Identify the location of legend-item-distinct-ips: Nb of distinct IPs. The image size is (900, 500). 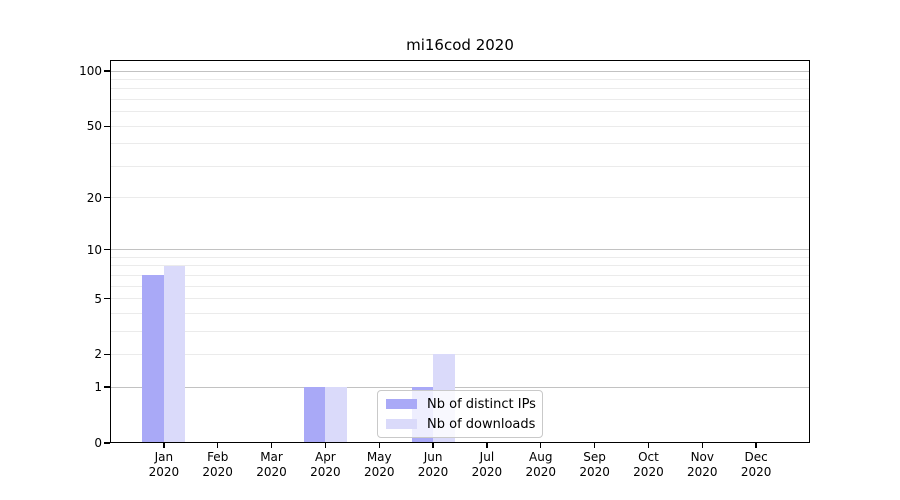
(460, 404).